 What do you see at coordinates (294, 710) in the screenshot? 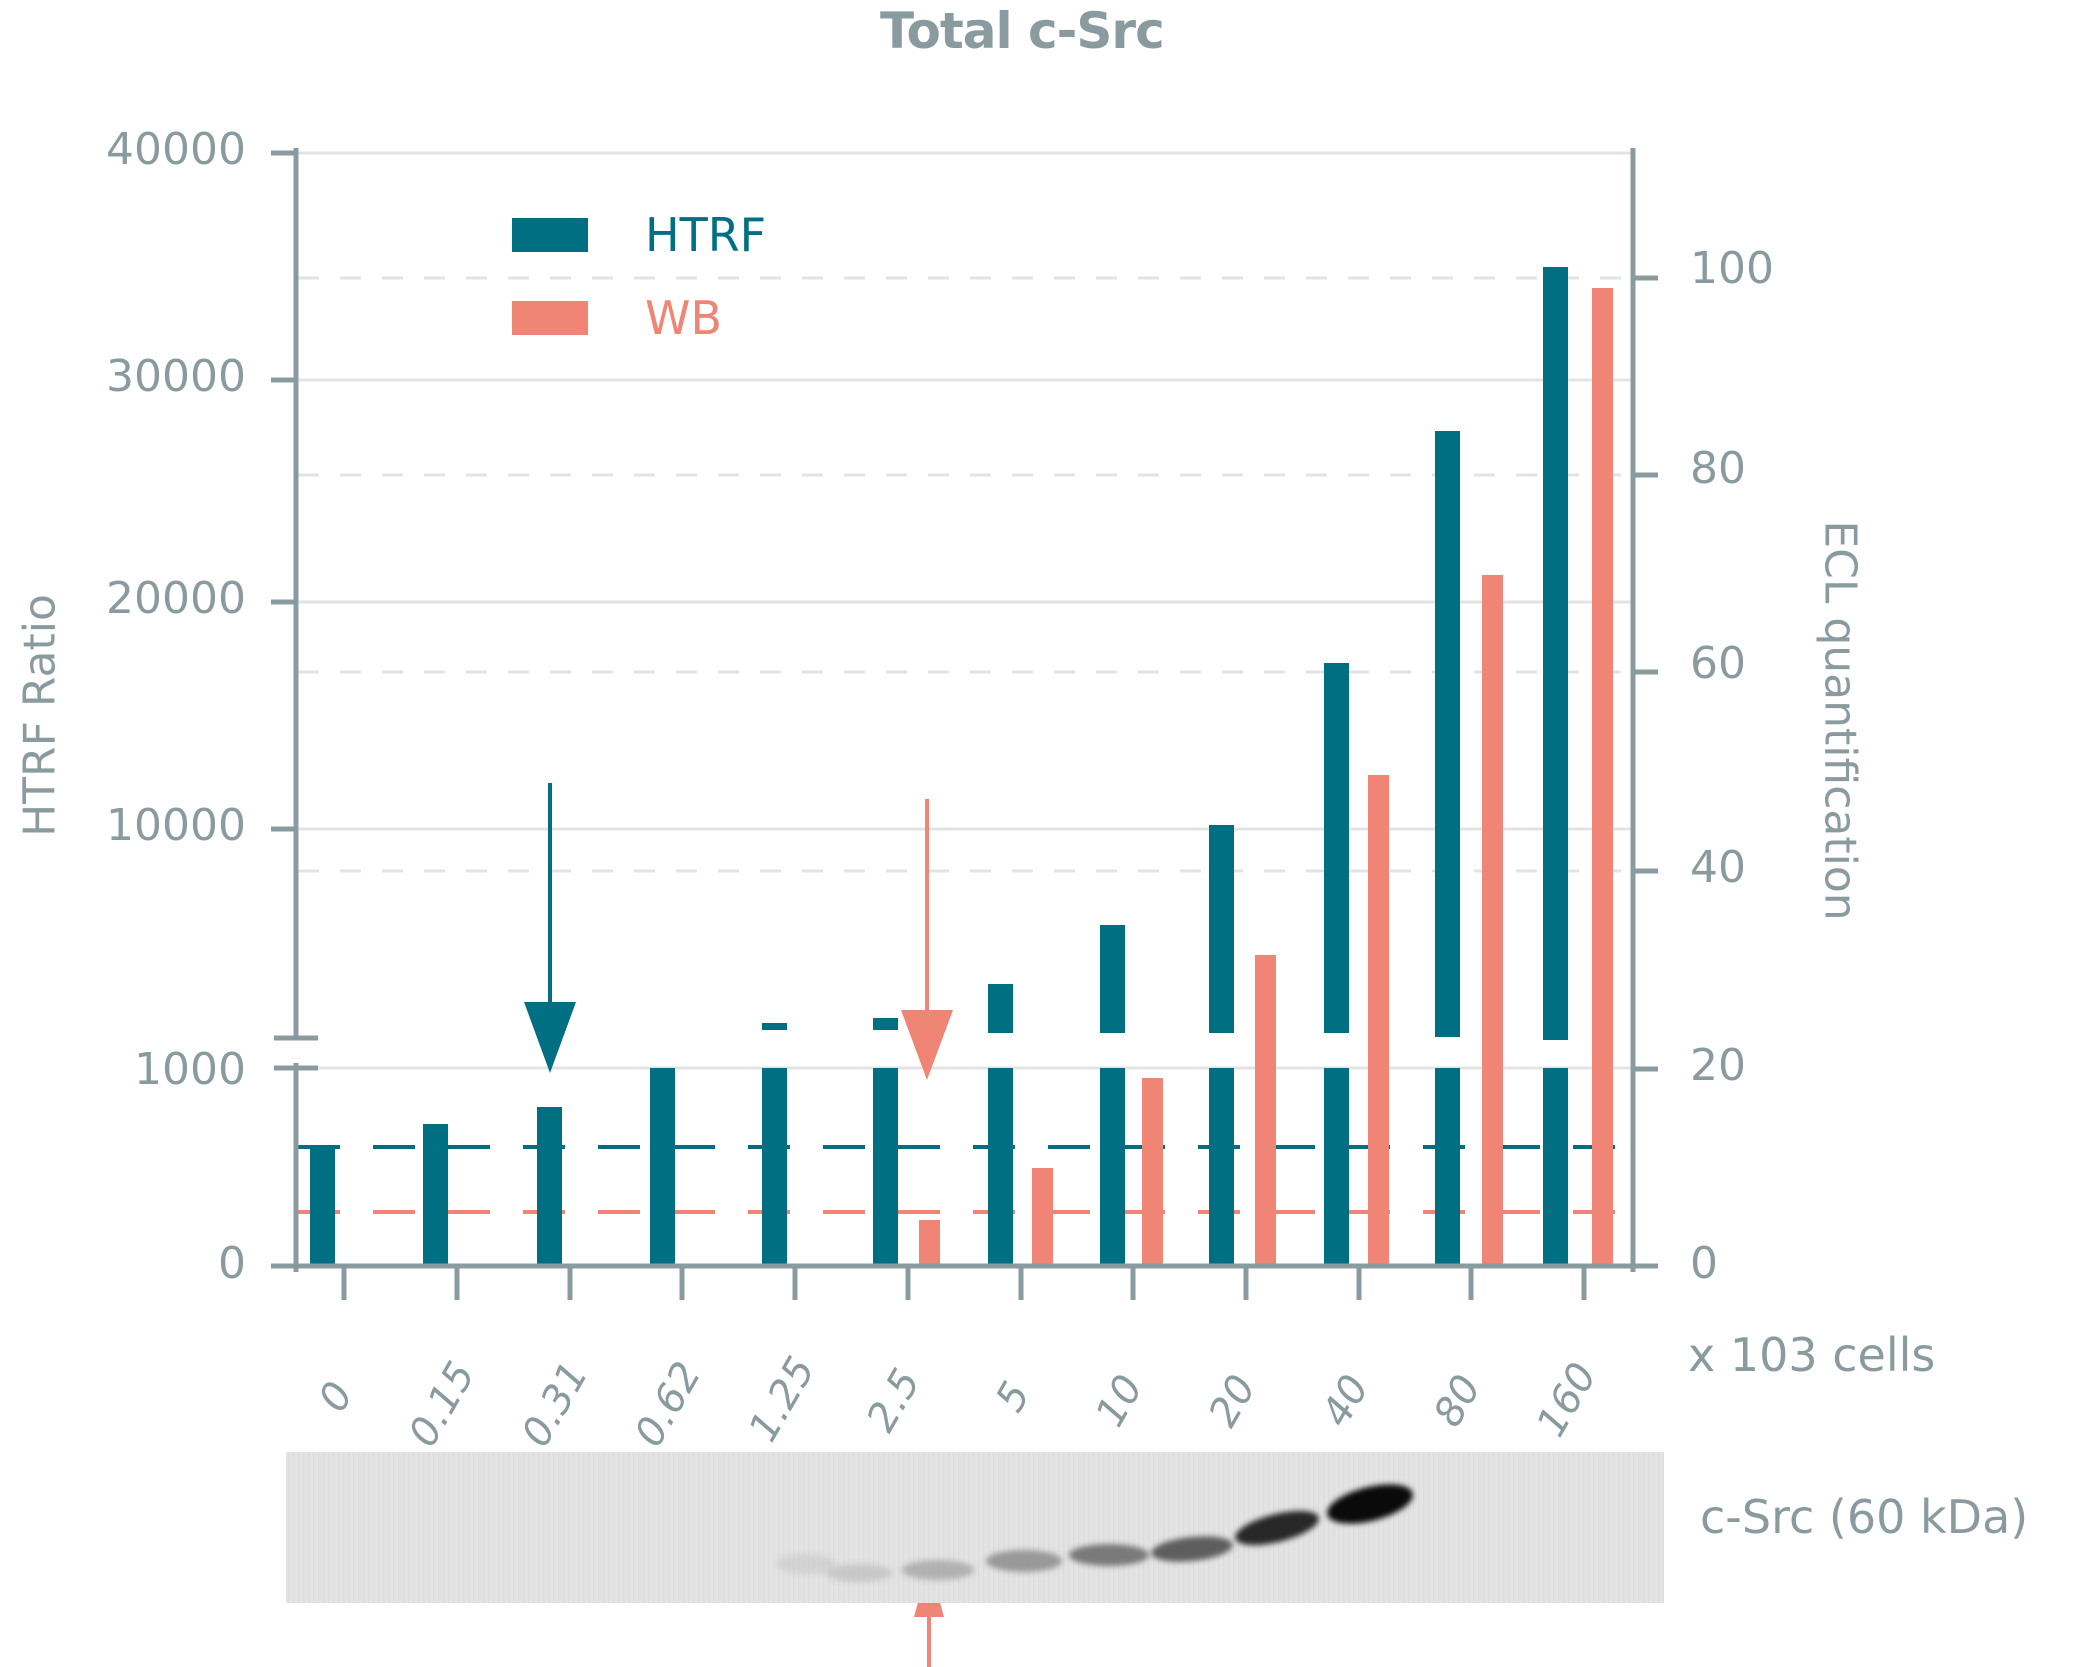
I see `left-axis` at bounding box center [294, 710].